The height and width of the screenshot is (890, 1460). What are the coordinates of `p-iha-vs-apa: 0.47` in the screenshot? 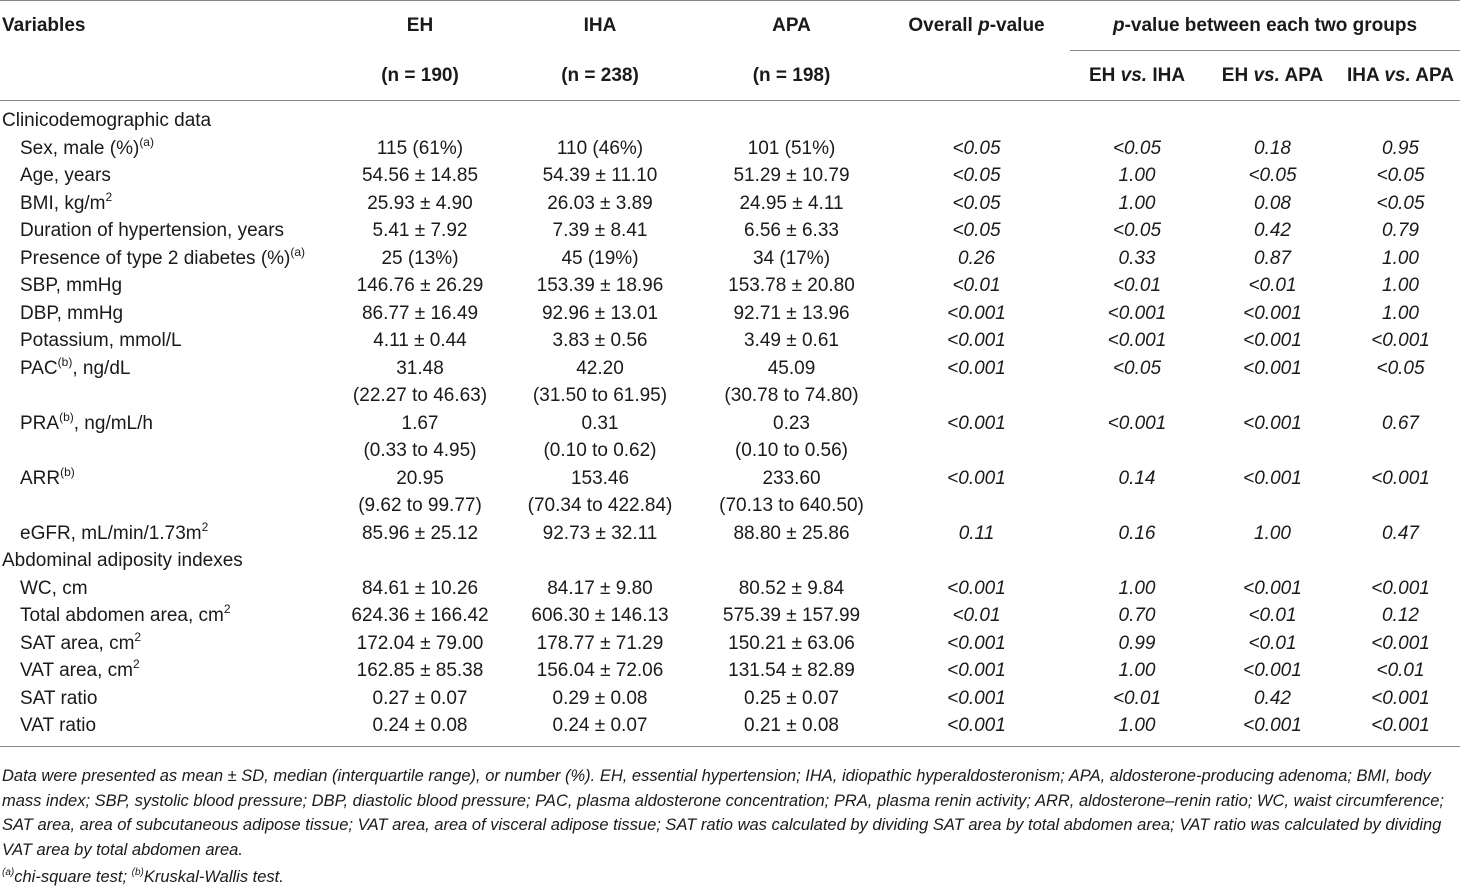 It's located at (1400, 533).